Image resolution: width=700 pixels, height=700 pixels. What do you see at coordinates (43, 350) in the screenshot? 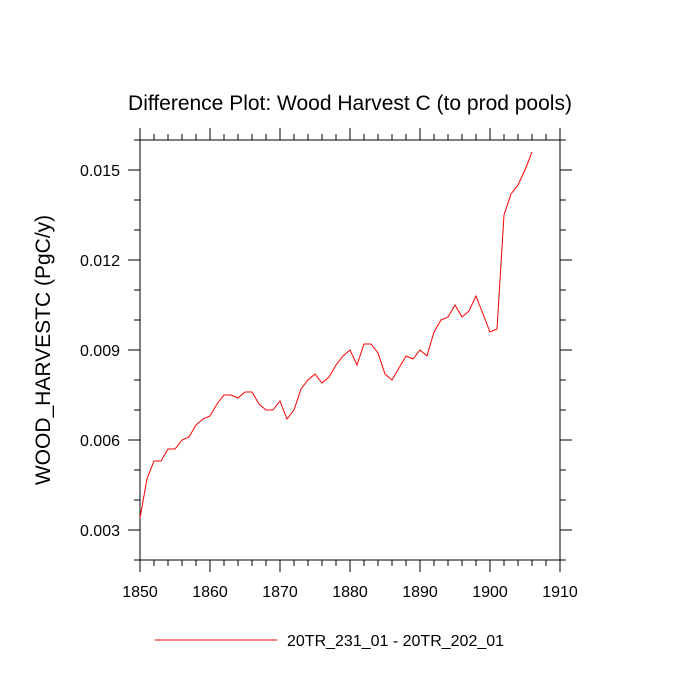
I see `y-axis-label: WOOD_HARVESTC (PgC/y)` at bounding box center [43, 350].